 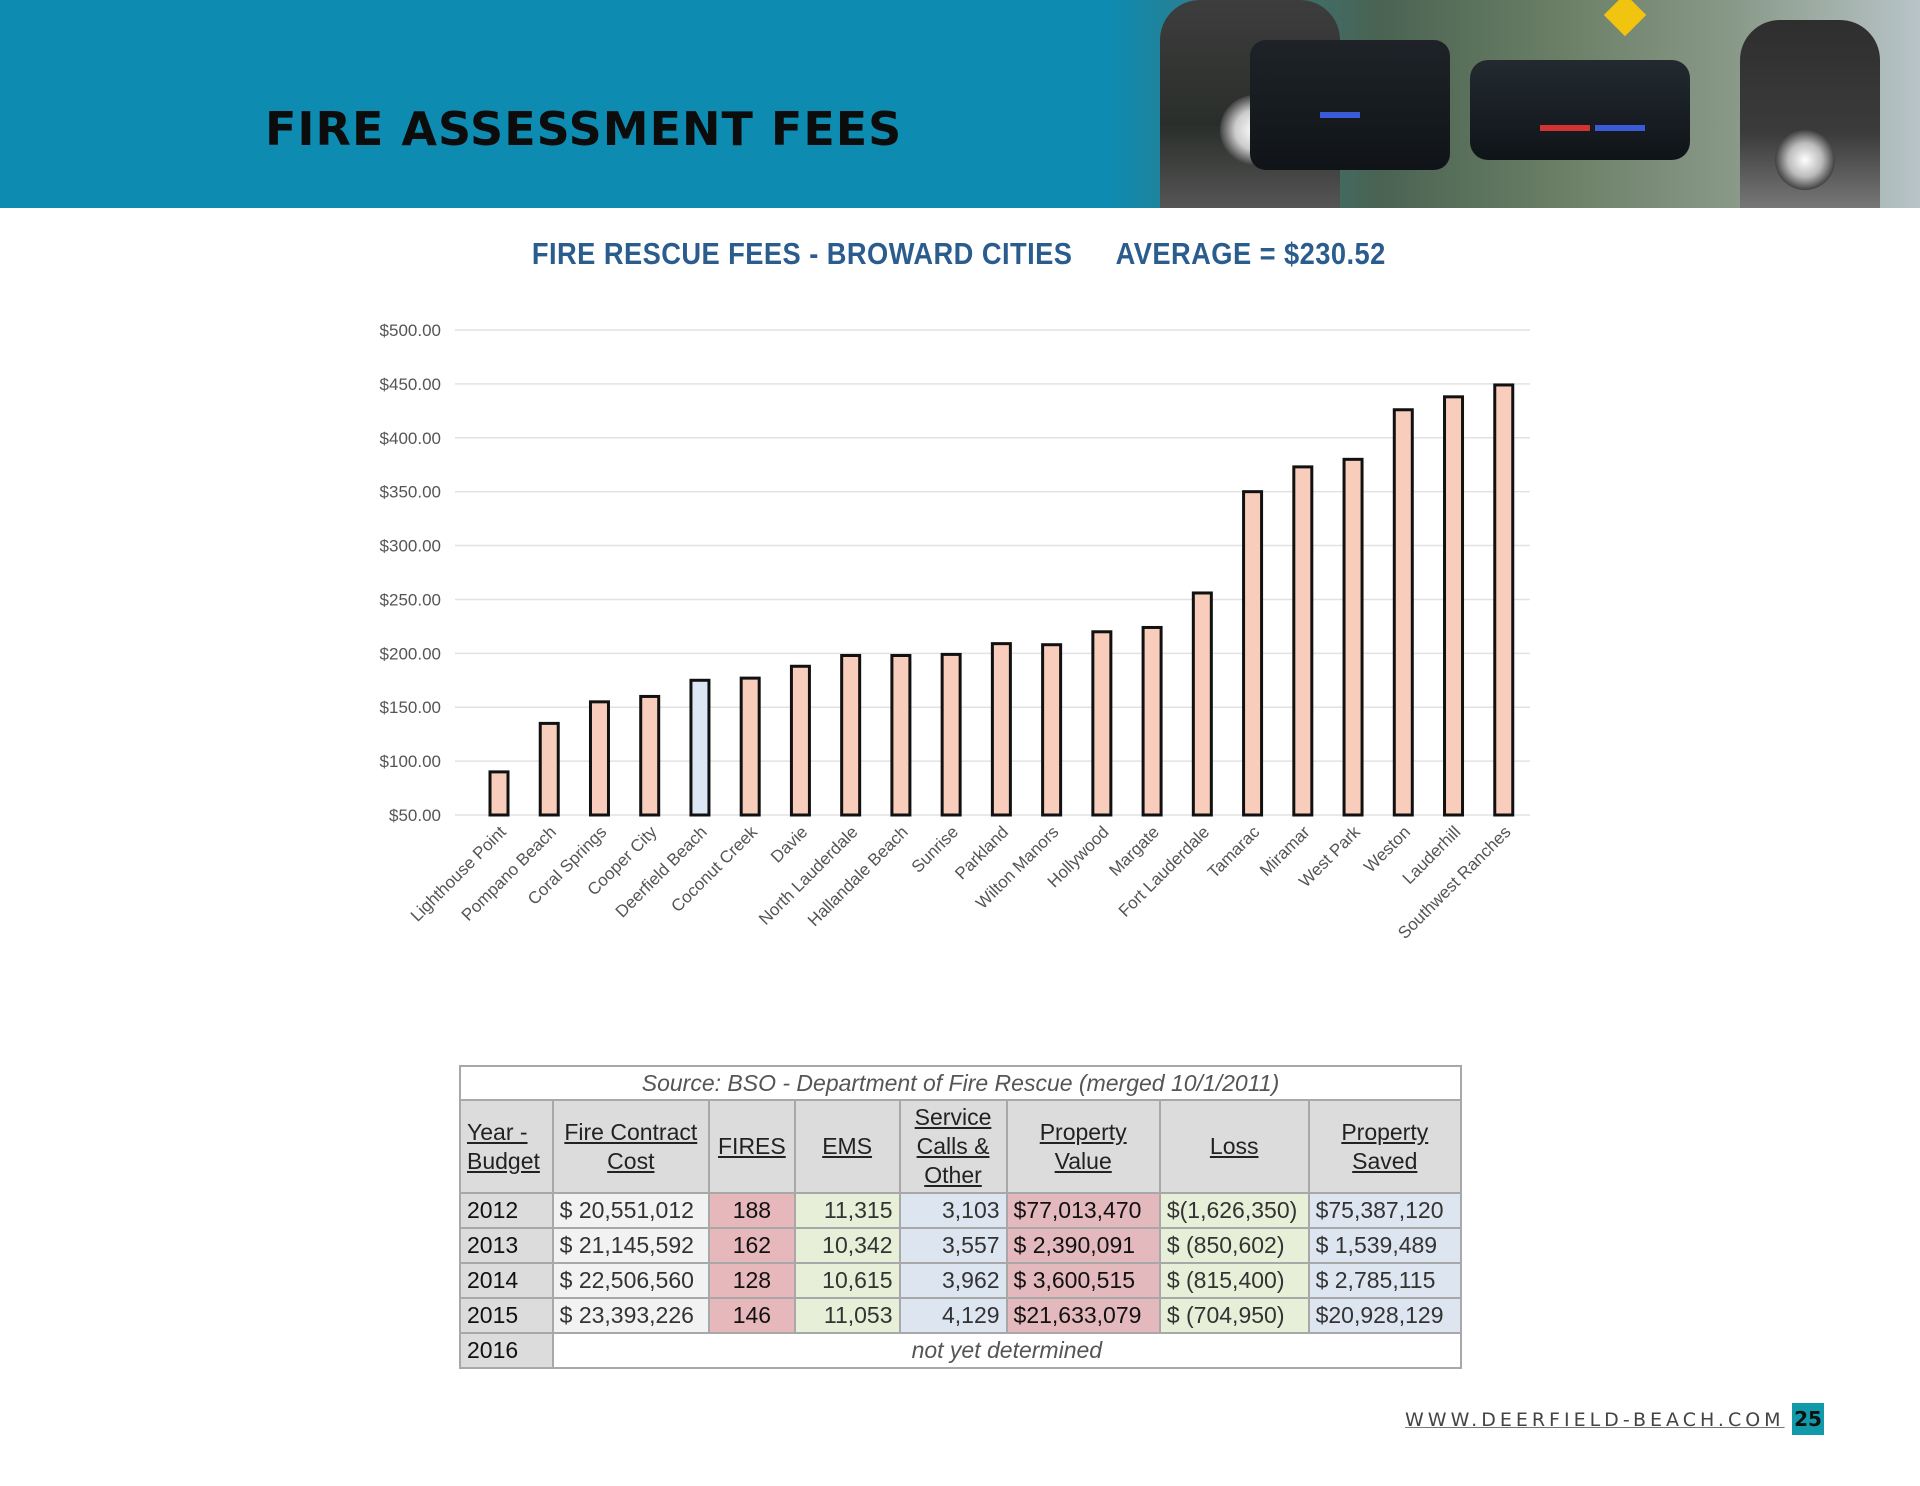 I want to click on cell-loss: $ (704,950), so click(x=1234, y=1315).